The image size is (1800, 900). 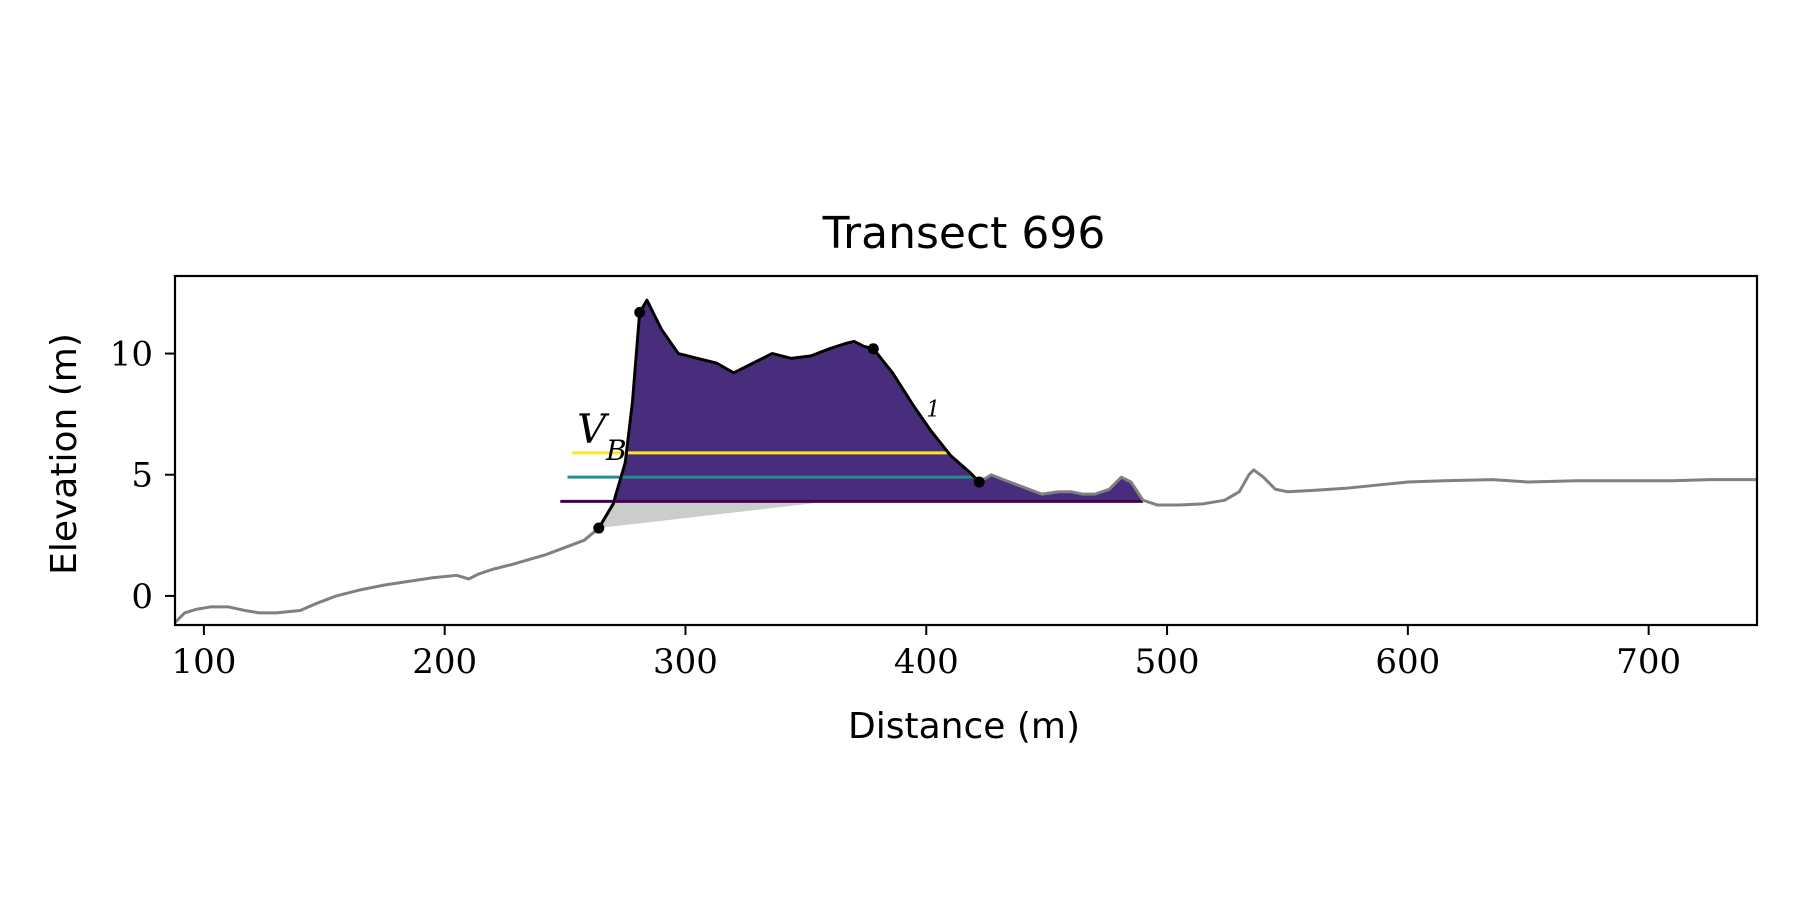 I want to click on x-tick-label: 700, so click(x=1648, y=662).